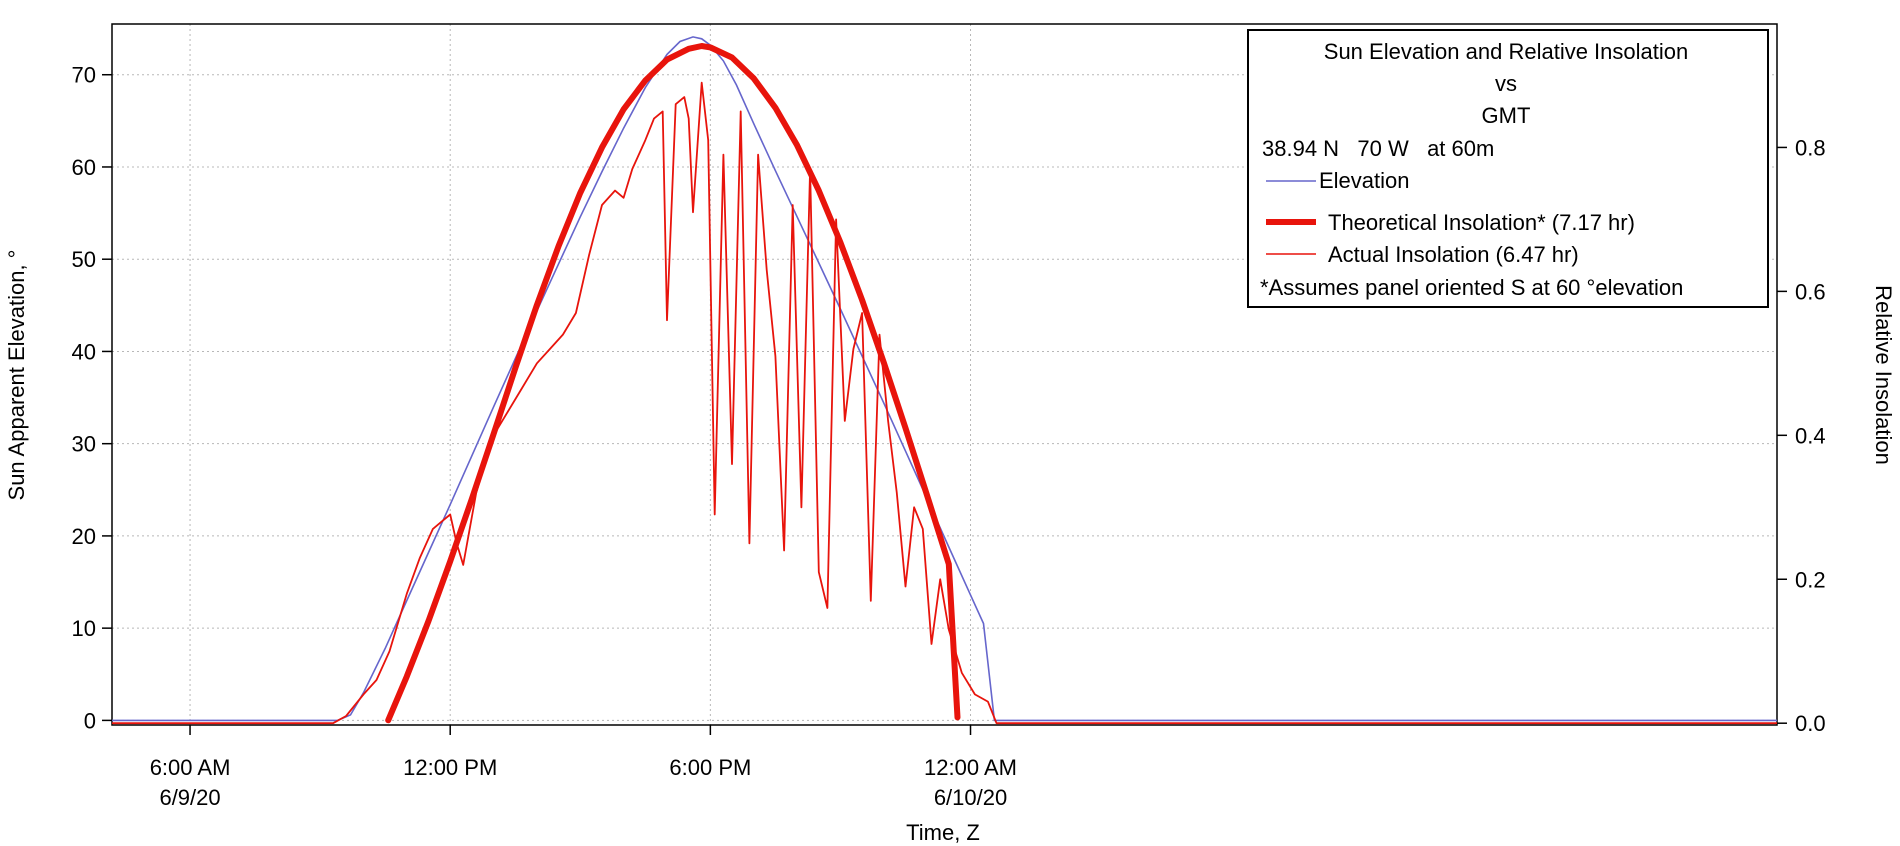 Image resolution: width=1900 pixels, height=846 pixels. I want to click on y-tick-label: 60, so click(84, 167).